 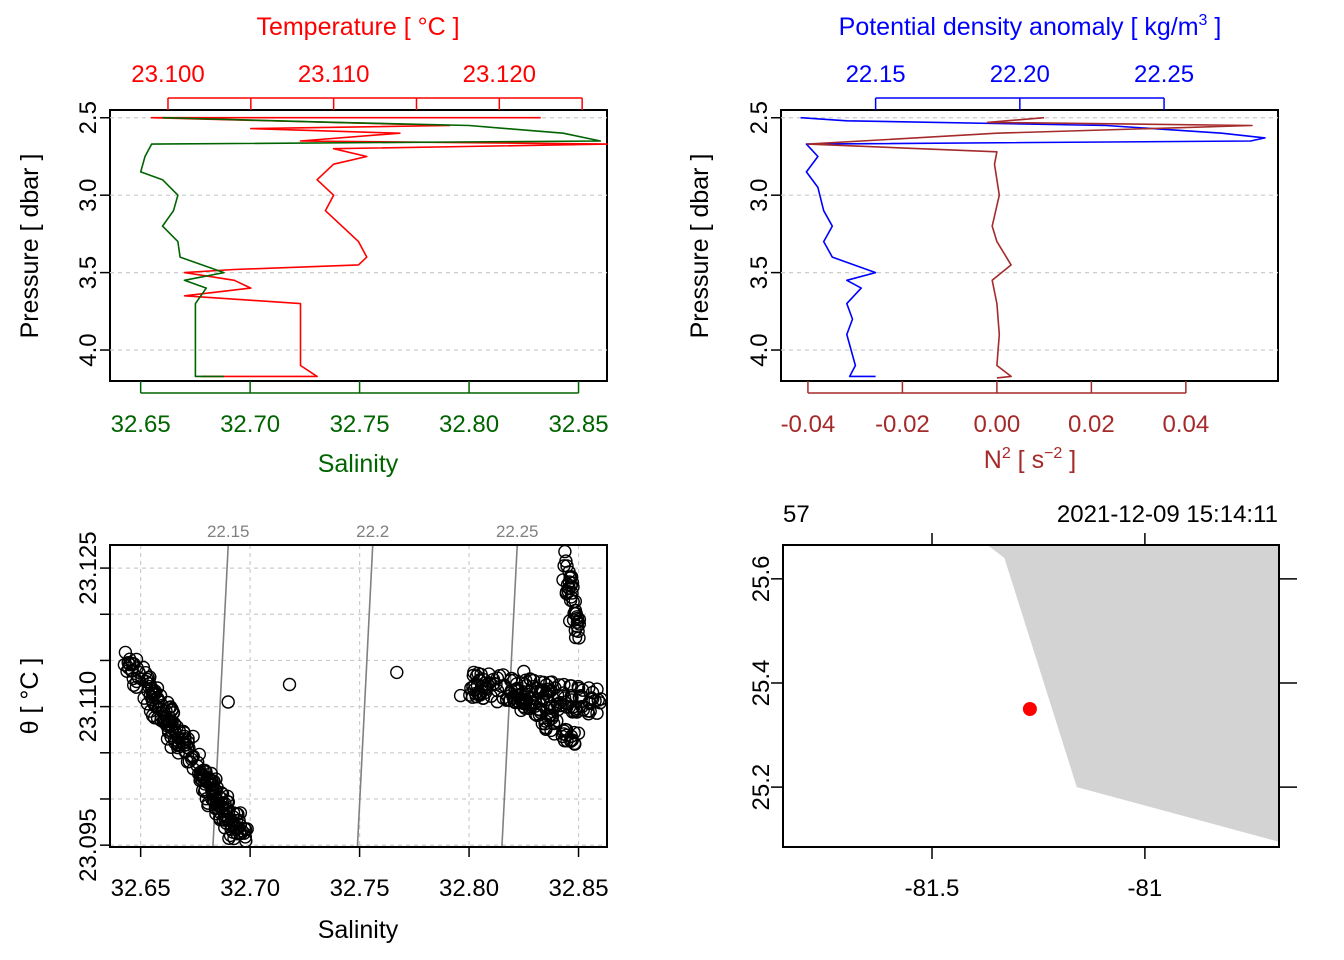 What do you see at coordinates (30, 696) in the screenshot?
I see `theta-axis-title: θ [ °C ]` at bounding box center [30, 696].